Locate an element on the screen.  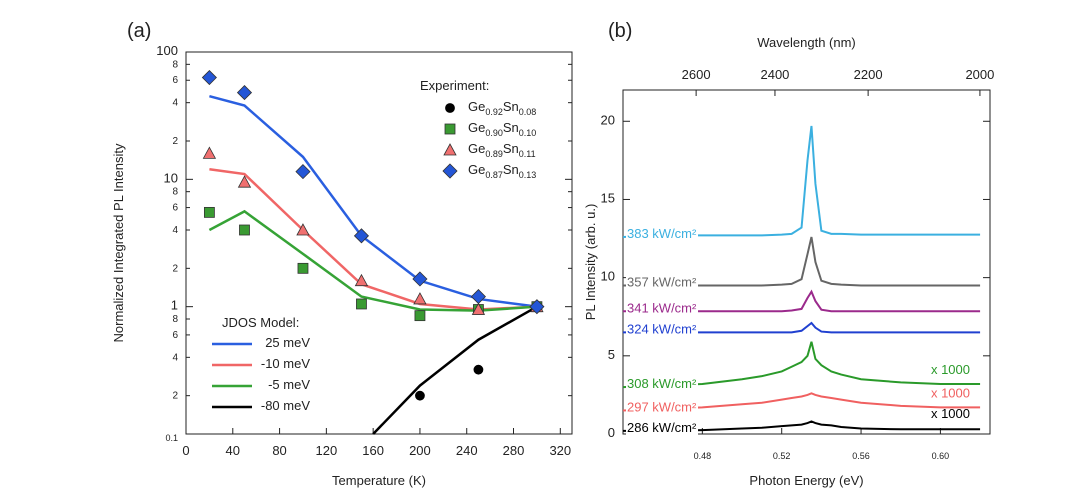
y-tick-label: 5 is located at coordinates (611, 354).